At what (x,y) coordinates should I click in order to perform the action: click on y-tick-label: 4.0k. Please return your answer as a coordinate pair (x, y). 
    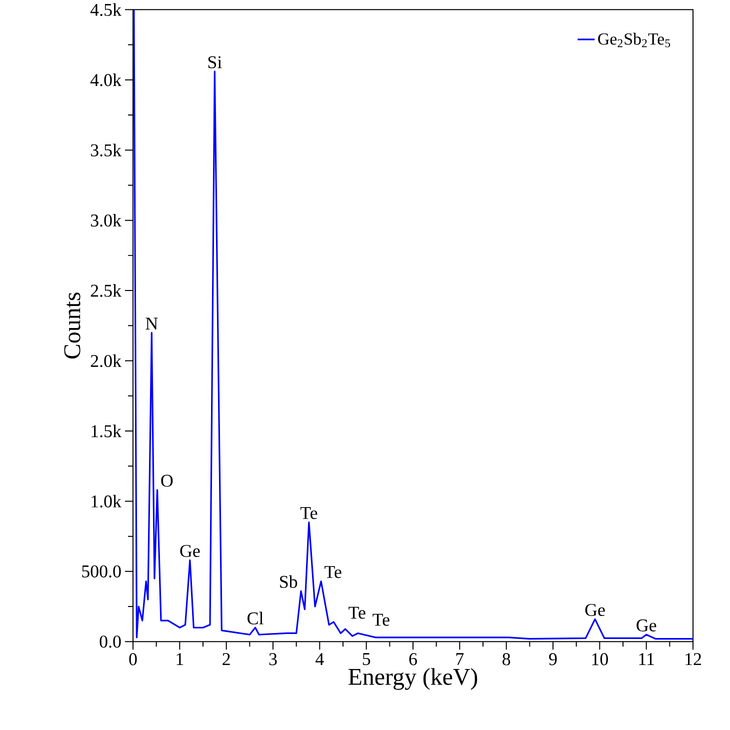
    Looking at the image, I should click on (106, 80).